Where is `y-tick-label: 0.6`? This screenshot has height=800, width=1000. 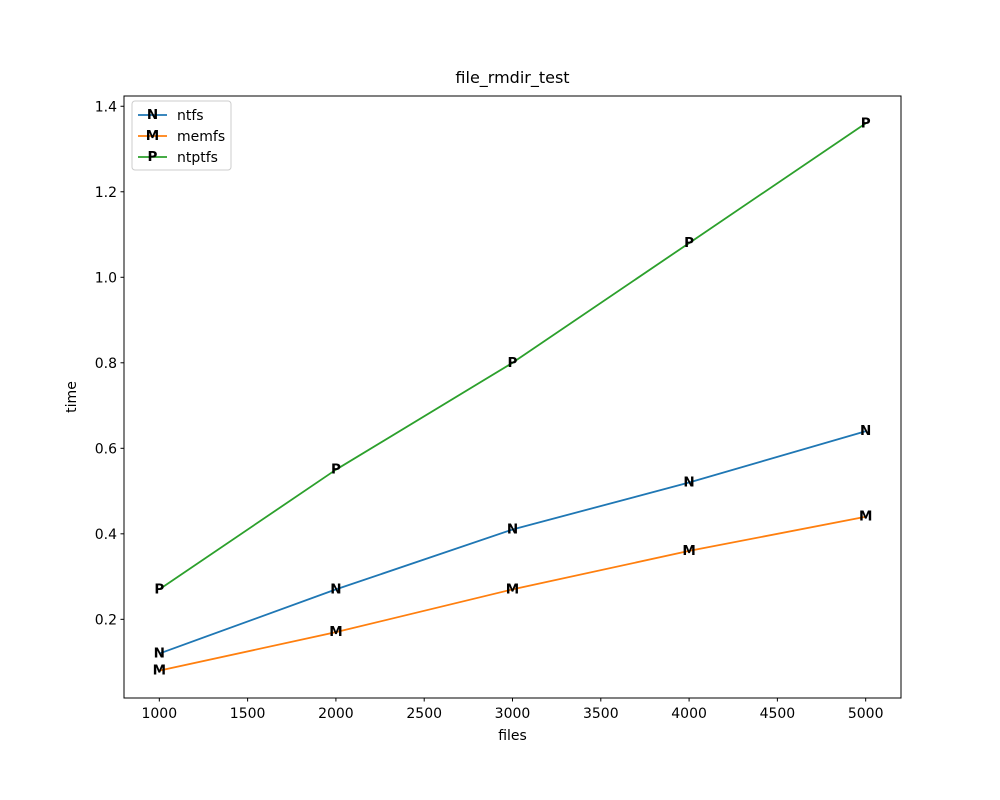 y-tick-label: 0.6 is located at coordinates (106, 449).